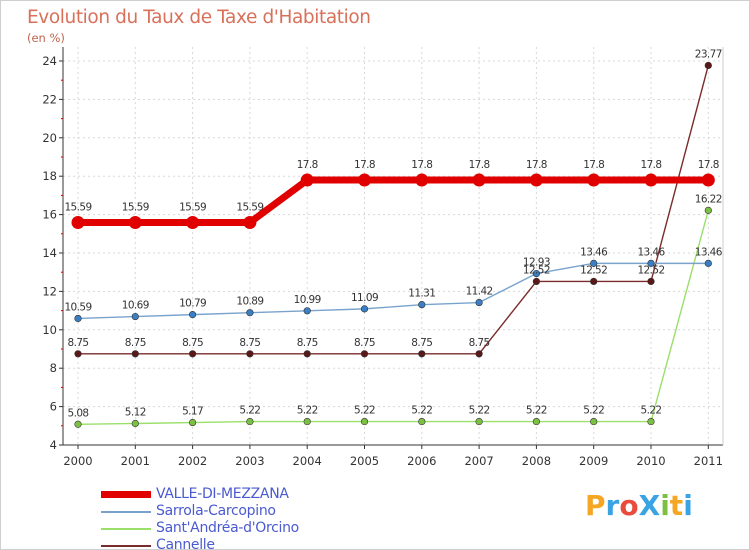 The height and width of the screenshot is (550, 750). I want to click on data-label: 10.59, so click(77, 307).